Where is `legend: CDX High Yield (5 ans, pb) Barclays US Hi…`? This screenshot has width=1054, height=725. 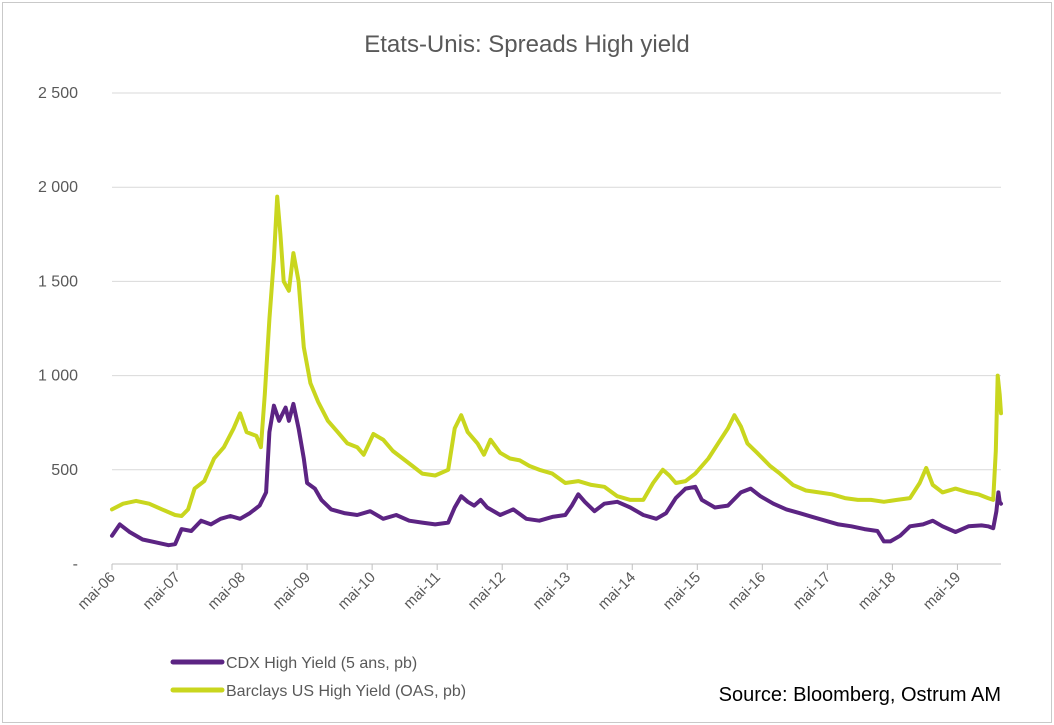
legend: CDX High Yield (5 ans, pb) Barclays US Hi… is located at coordinates (318, 677).